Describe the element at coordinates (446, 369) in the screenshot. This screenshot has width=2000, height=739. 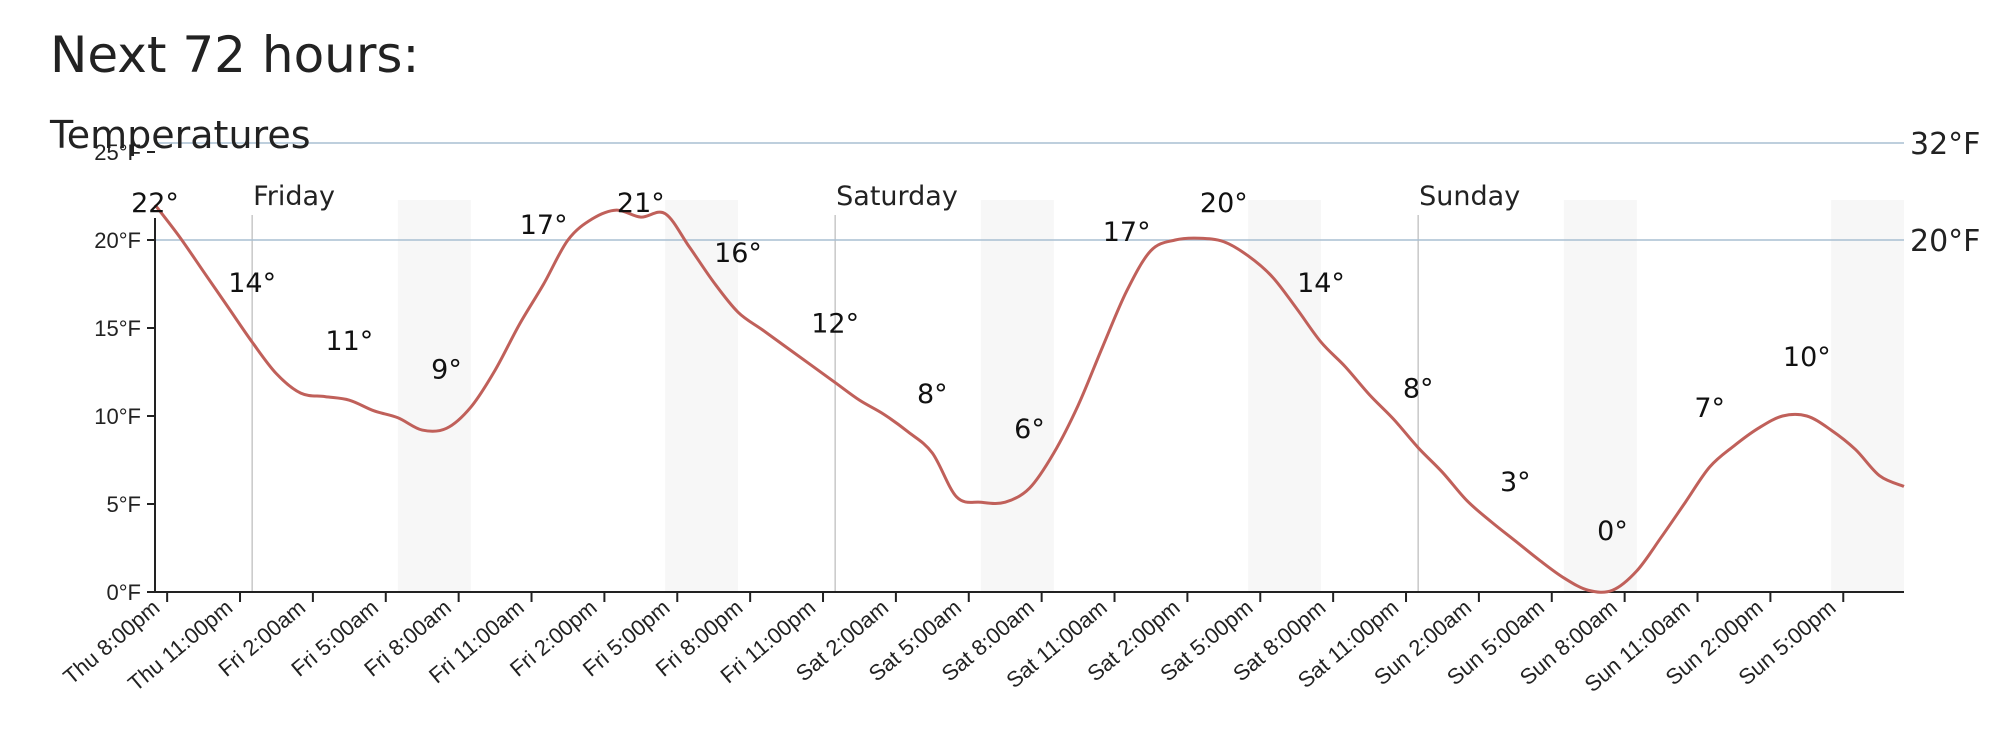
I see `temperature-label: 9°` at that location.